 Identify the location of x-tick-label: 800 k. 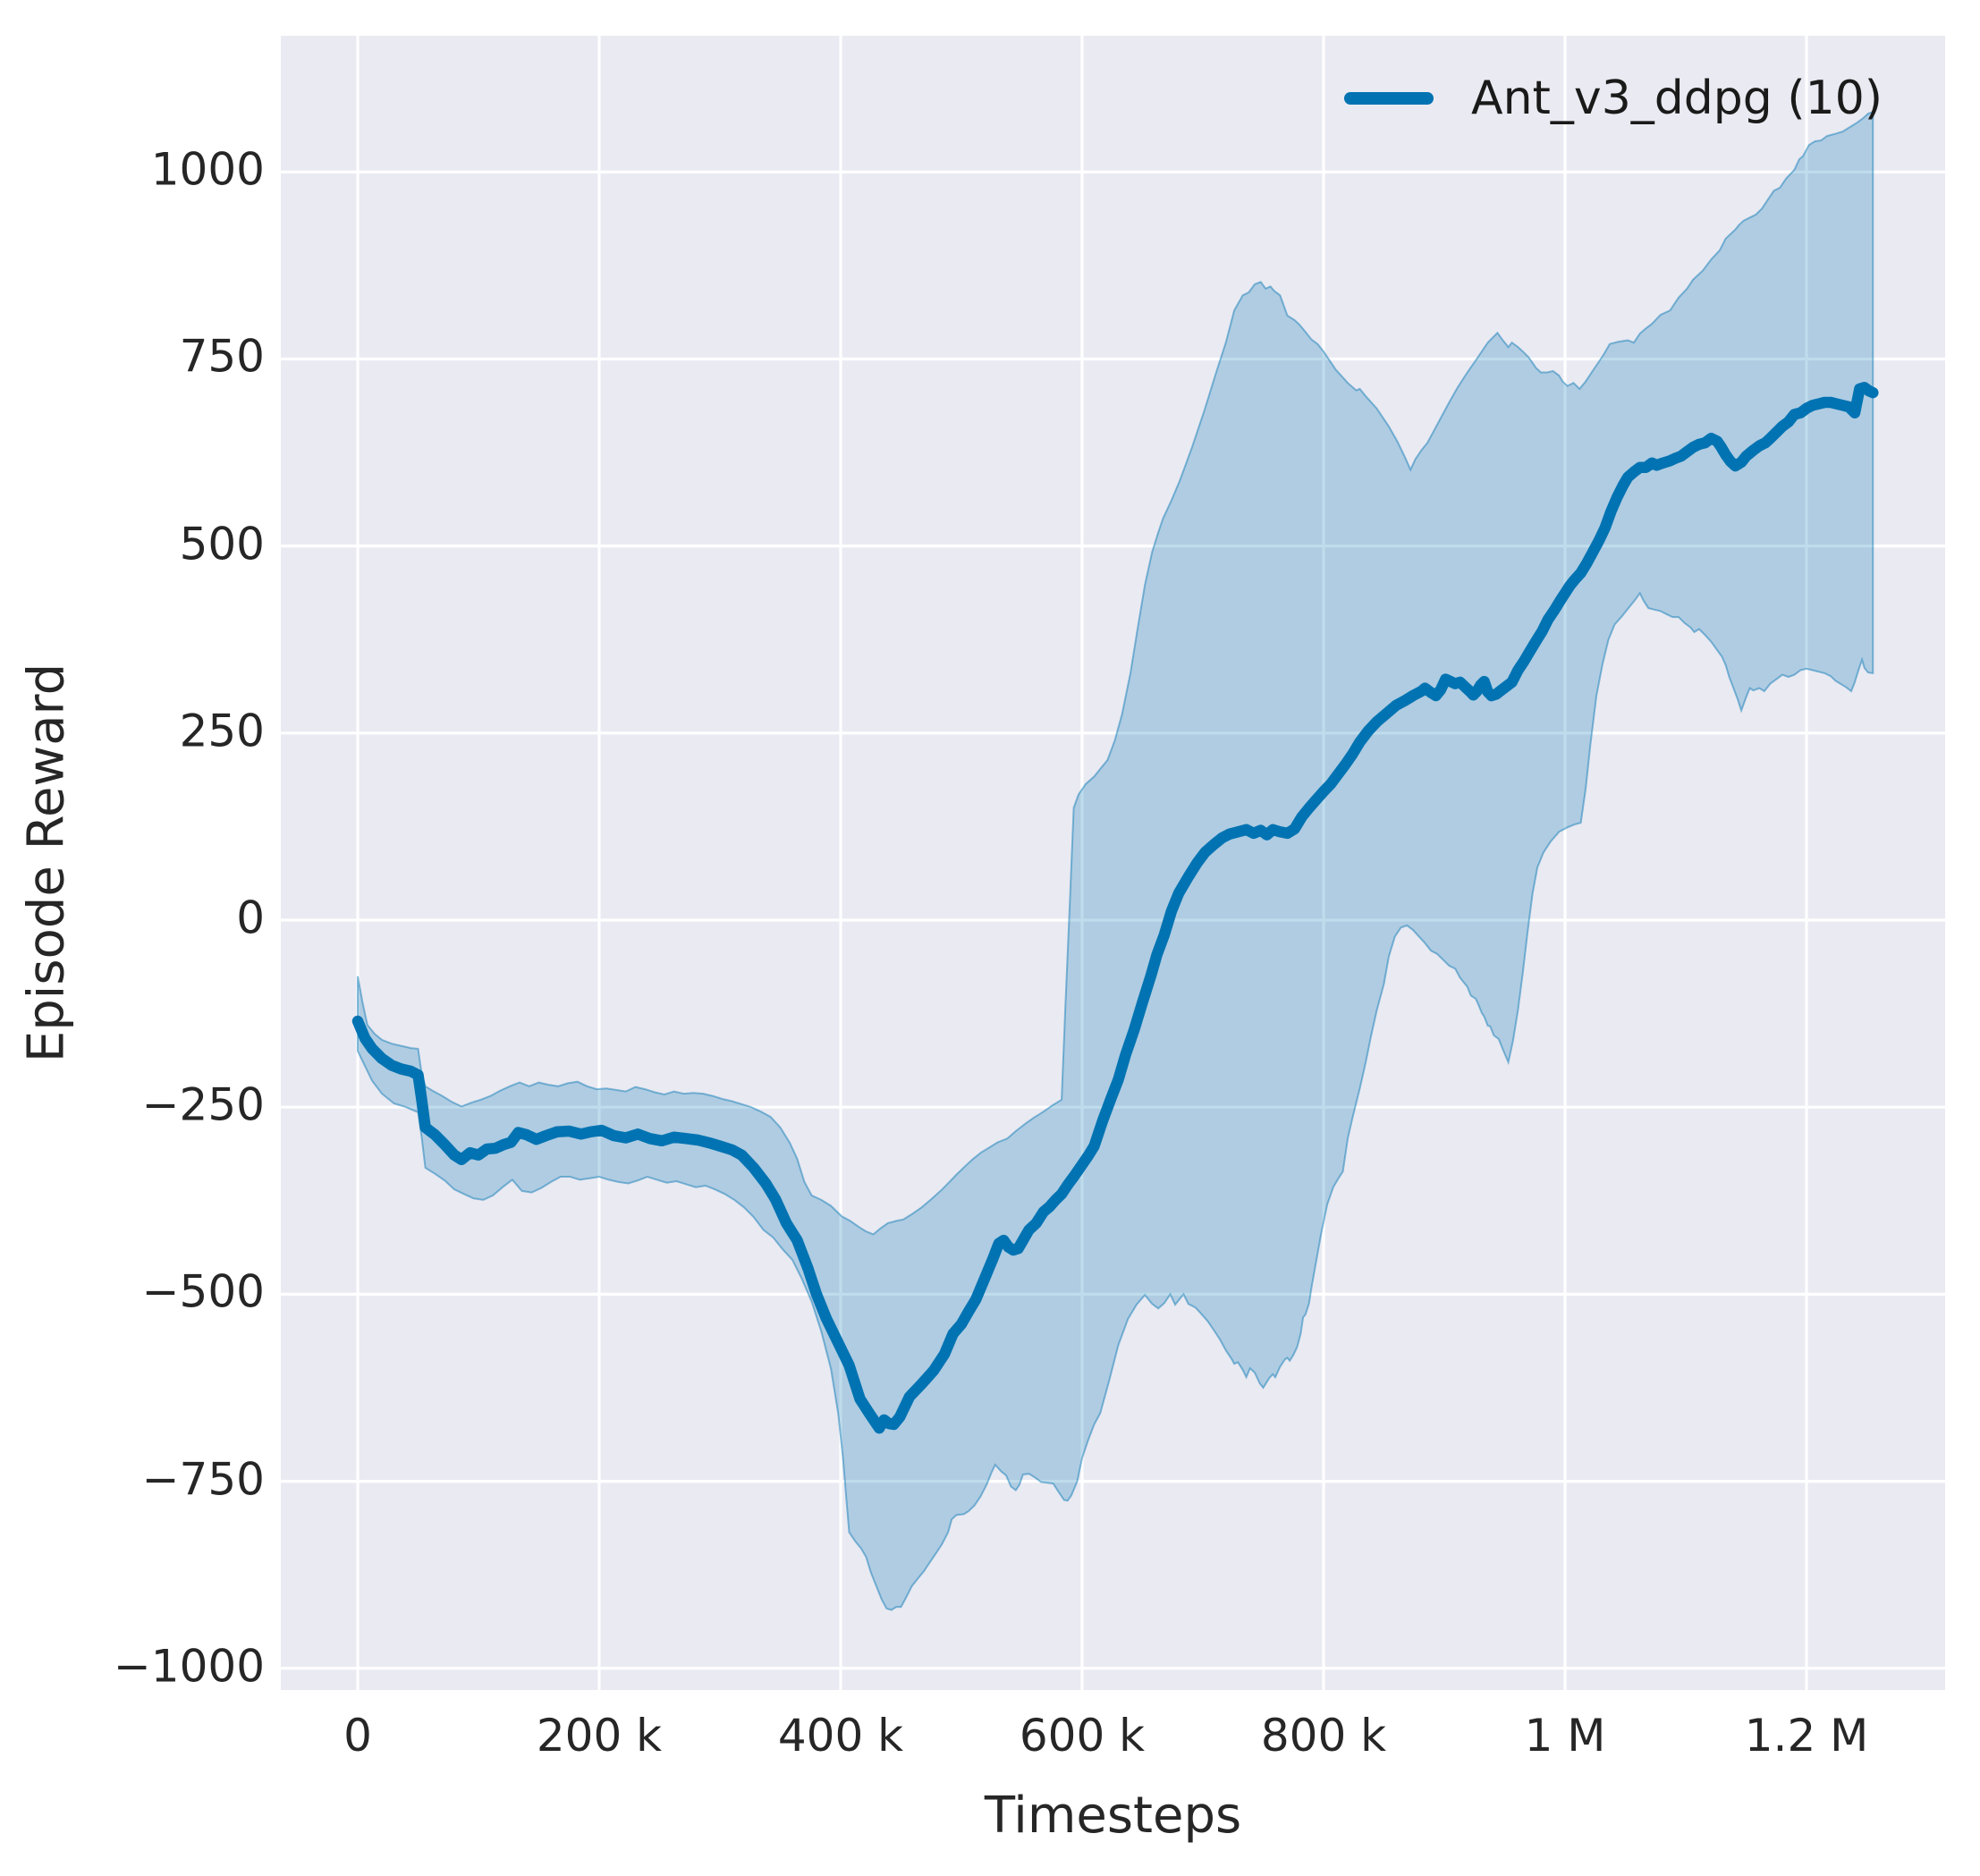
(1323, 1736).